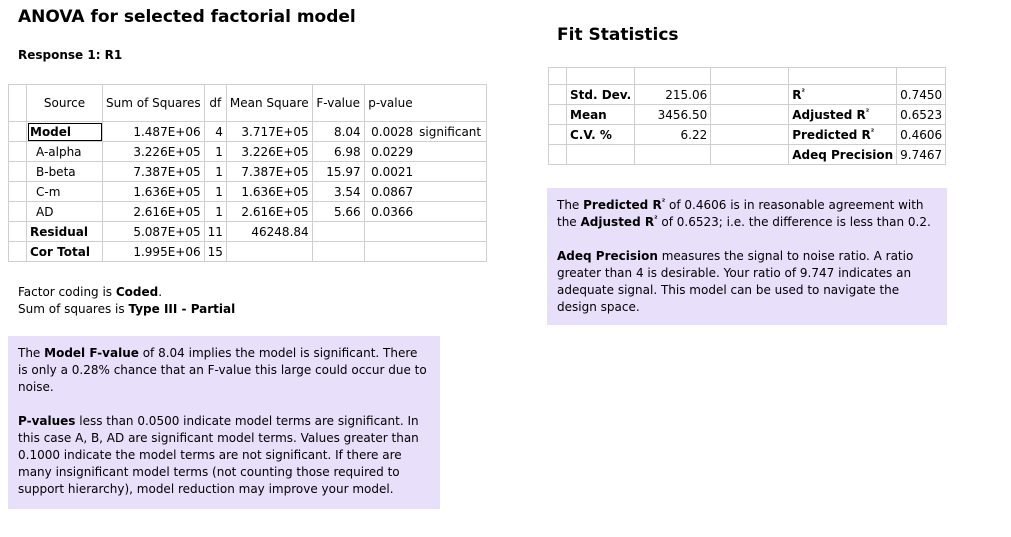 The image size is (1011, 537). What do you see at coordinates (843, 114) in the screenshot?
I see `stat-label-cell: Adjusted R²` at bounding box center [843, 114].